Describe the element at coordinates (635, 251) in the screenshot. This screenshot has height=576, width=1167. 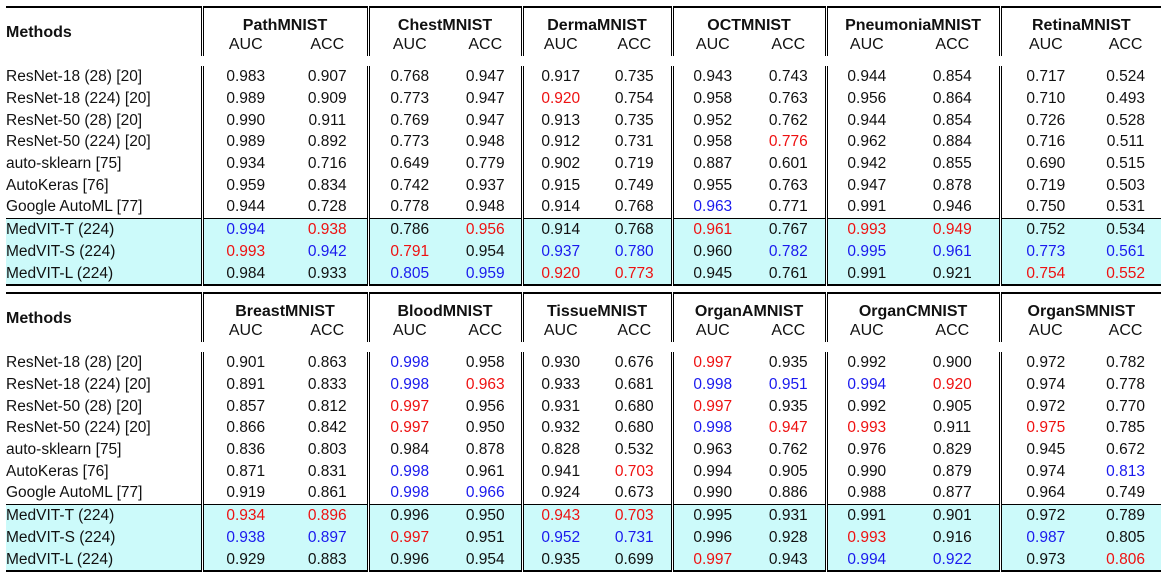
I see `acc-cell: 0.780` at that location.